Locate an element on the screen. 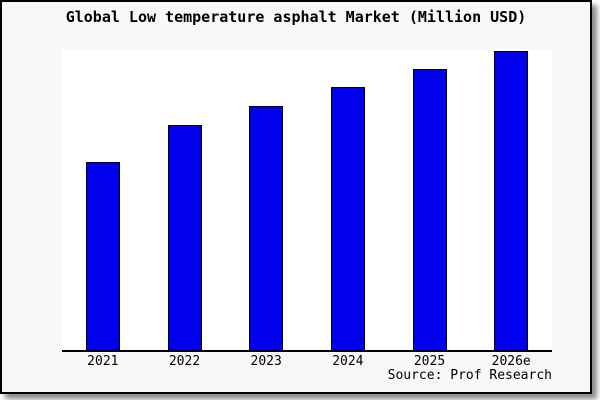 The height and width of the screenshot is (400, 600). bar-2022 is located at coordinates (184, 237).